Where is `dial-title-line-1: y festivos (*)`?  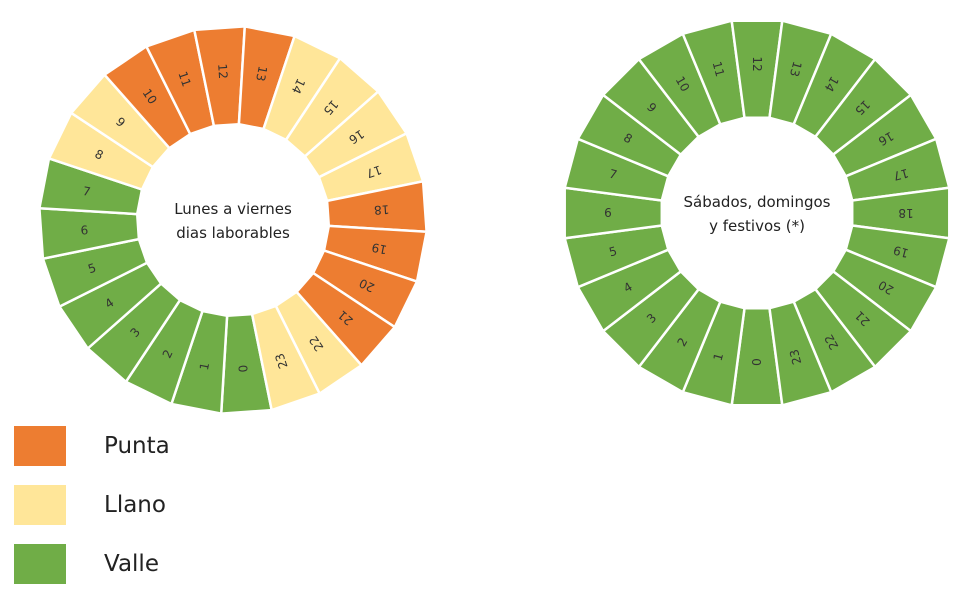 dial-title-line-1: y festivos (*) is located at coordinates (757, 226).